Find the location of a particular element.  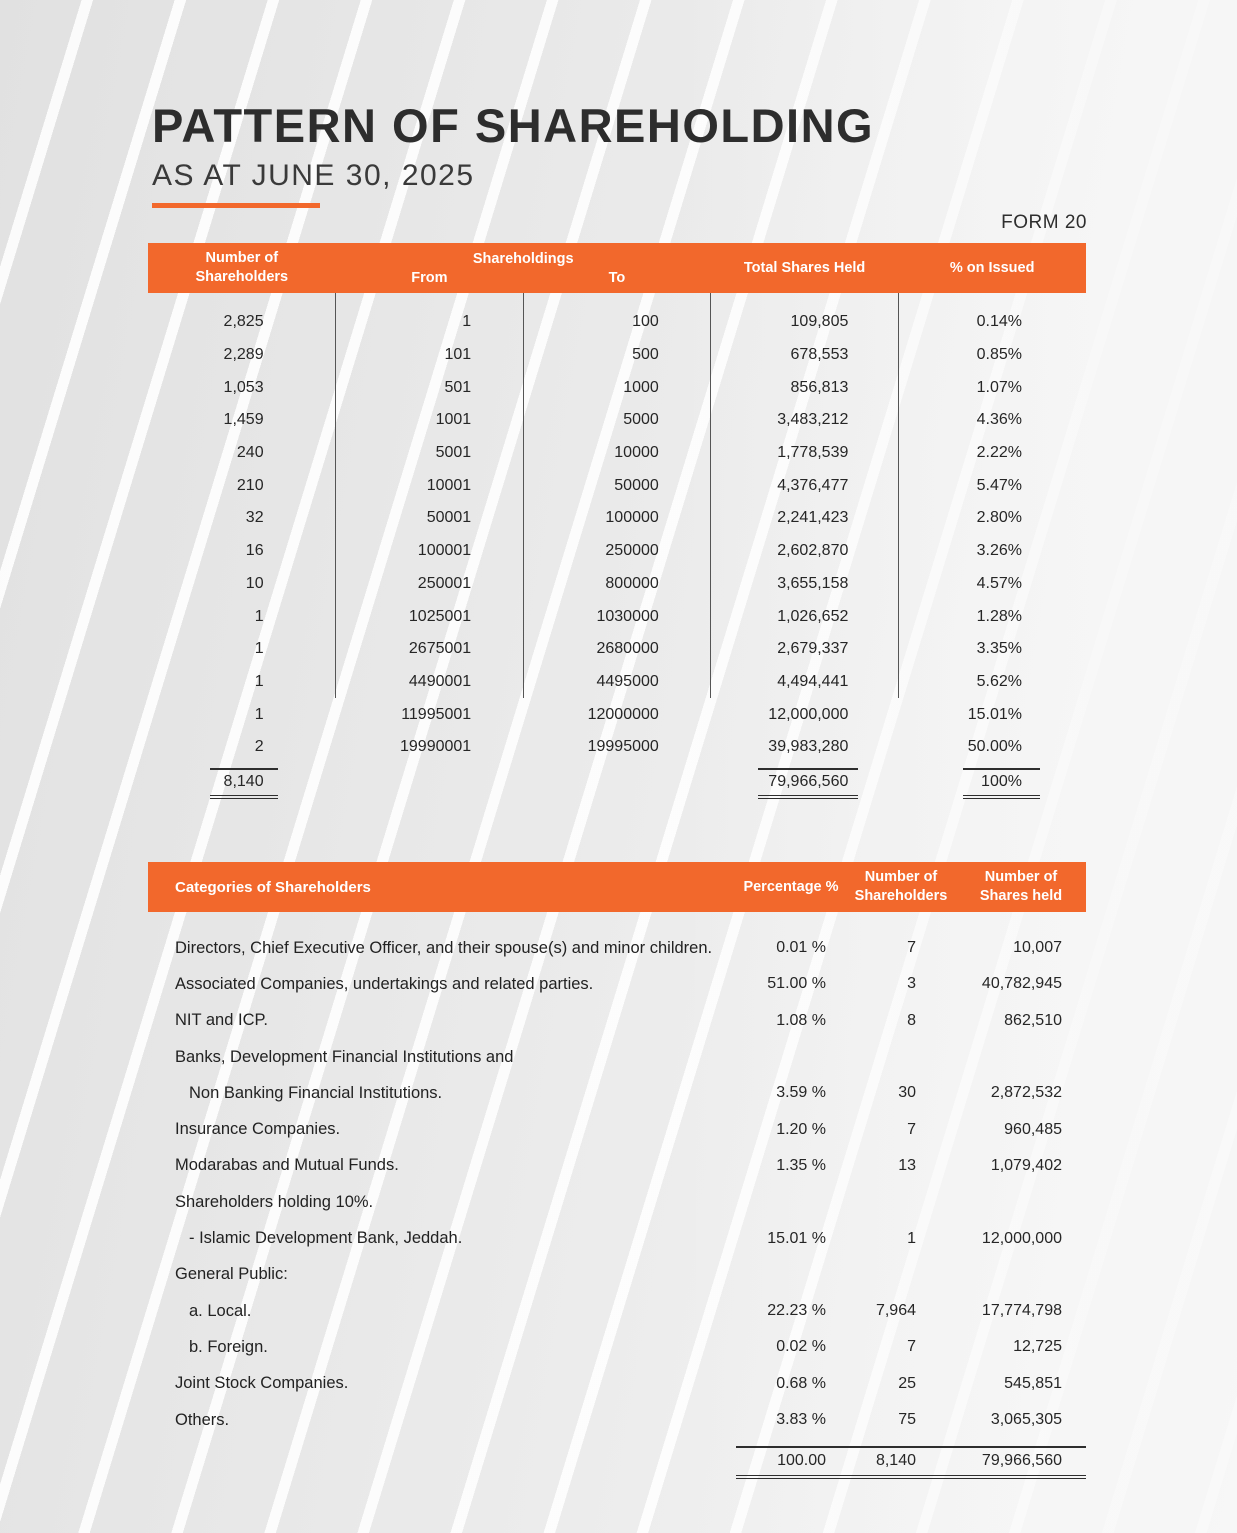

table1-cell-total: 12,000,000 is located at coordinates (808, 714).